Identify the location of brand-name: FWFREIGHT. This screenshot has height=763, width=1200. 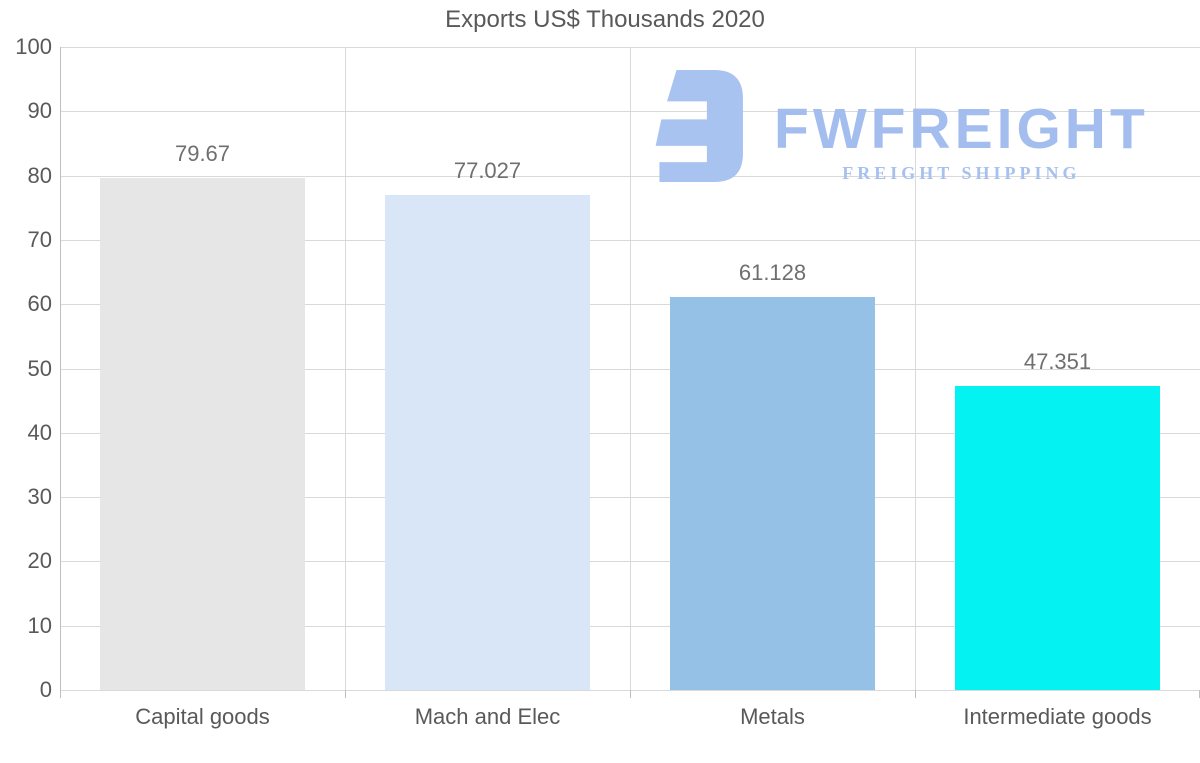
(961, 129).